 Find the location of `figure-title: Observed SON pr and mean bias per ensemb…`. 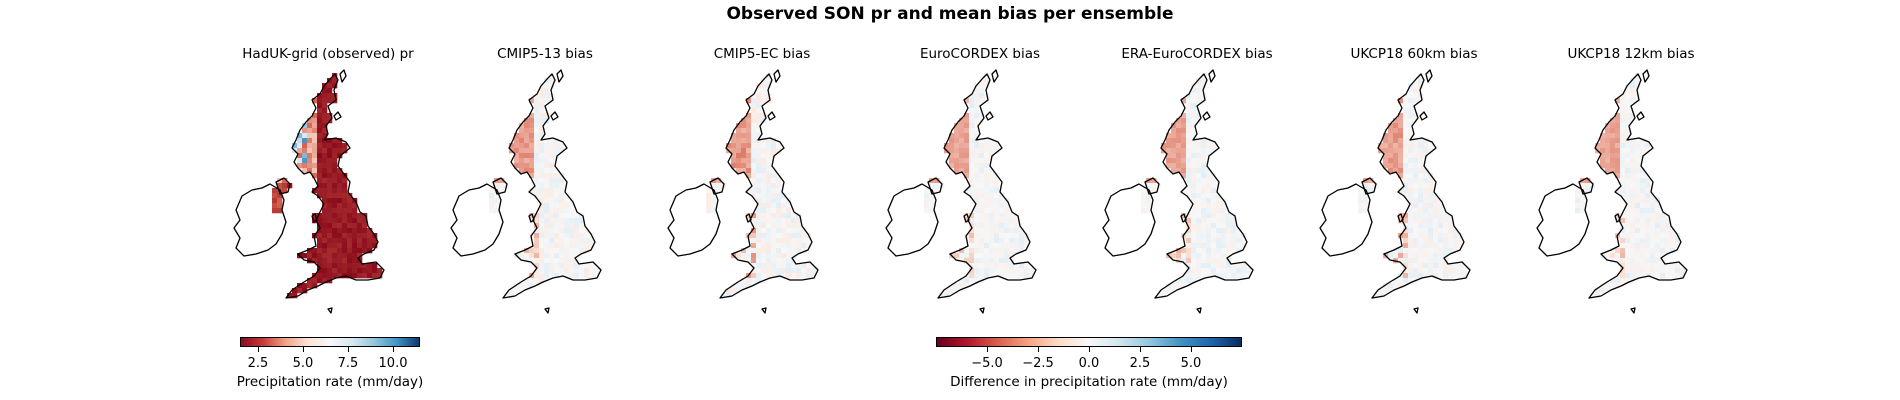

figure-title: Observed SON pr and mean bias per ensemb… is located at coordinates (950, 14).